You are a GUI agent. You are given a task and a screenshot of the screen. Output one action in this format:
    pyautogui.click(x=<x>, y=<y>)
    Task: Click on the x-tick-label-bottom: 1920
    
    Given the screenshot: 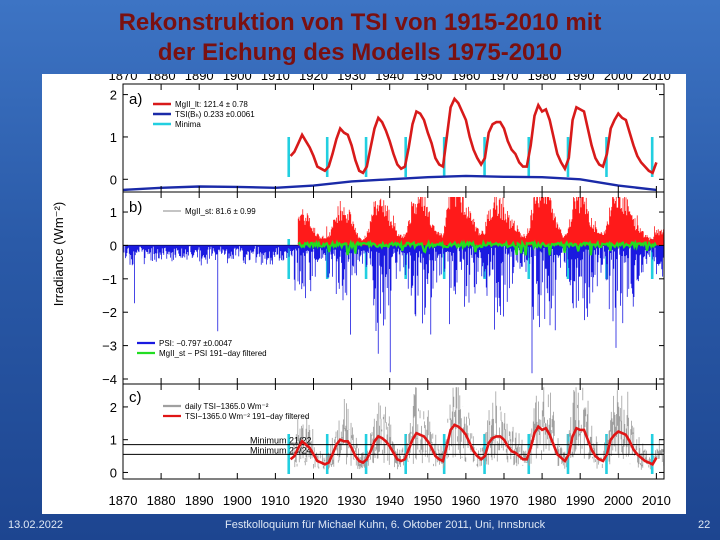 What is the action you would take?
    pyautogui.click(x=313, y=500)
    